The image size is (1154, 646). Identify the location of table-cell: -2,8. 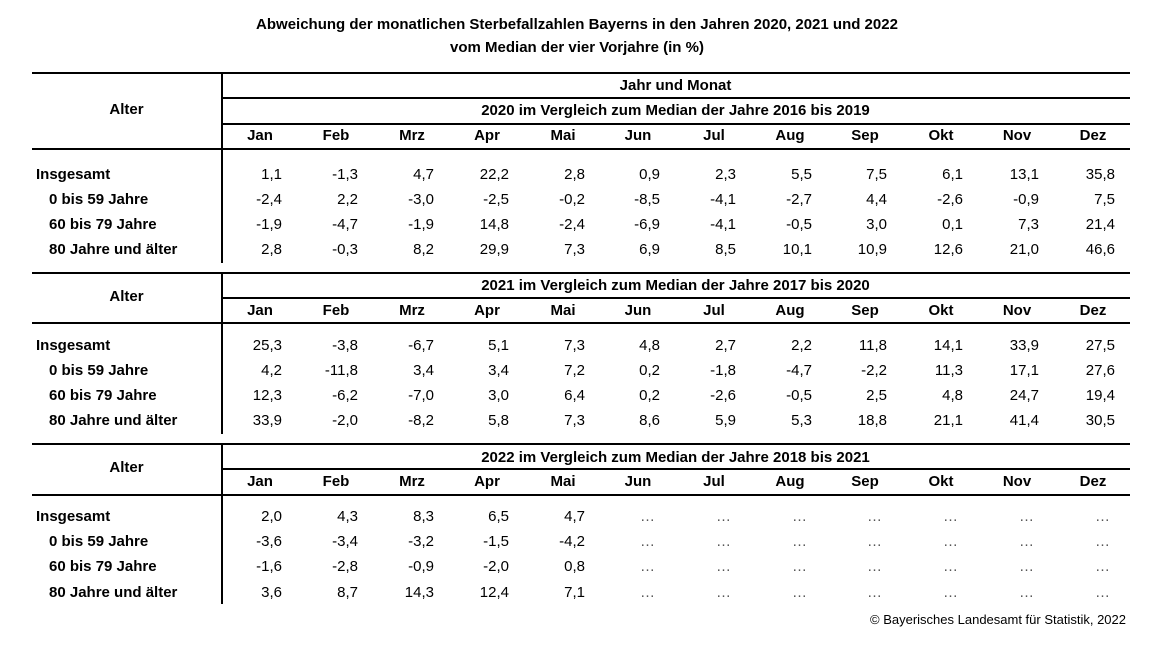
(345, 566).